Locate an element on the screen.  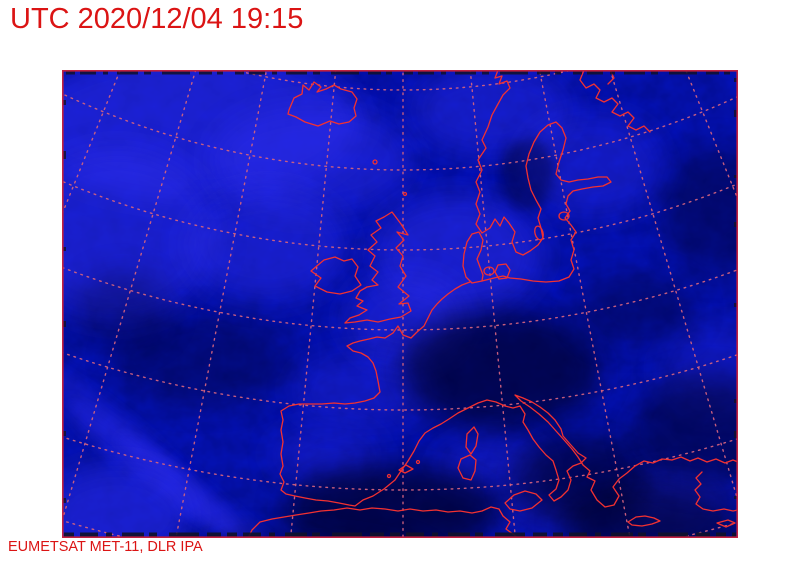
coast-turkey is located at coordinates (716, 491).